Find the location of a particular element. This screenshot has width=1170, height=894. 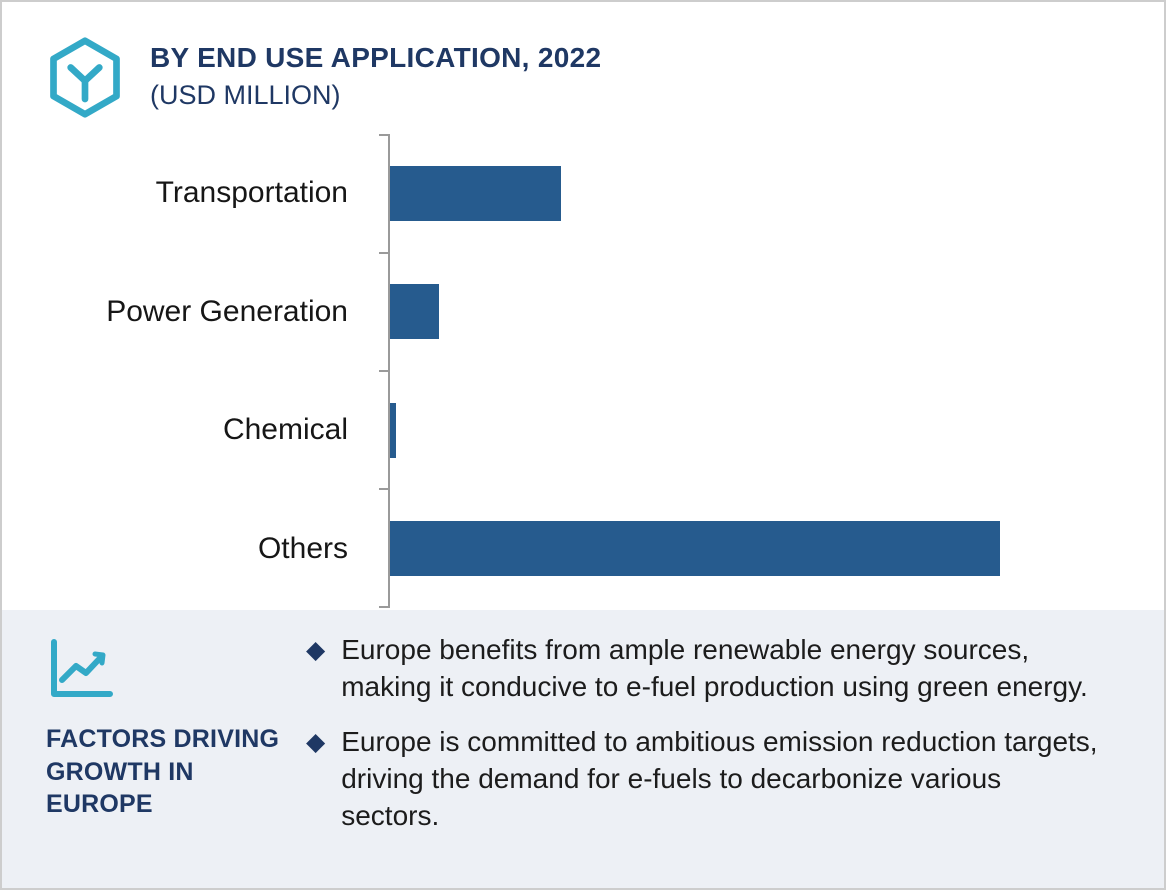

chart-row: Chemical is located at coordinates (583, 430).